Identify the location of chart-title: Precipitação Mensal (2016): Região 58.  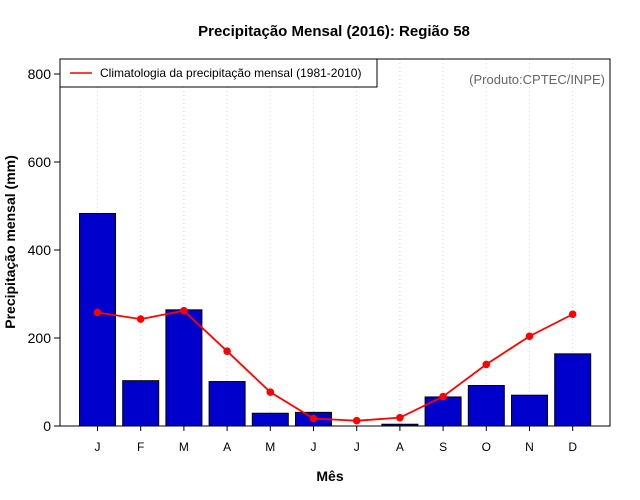
(334, 31).